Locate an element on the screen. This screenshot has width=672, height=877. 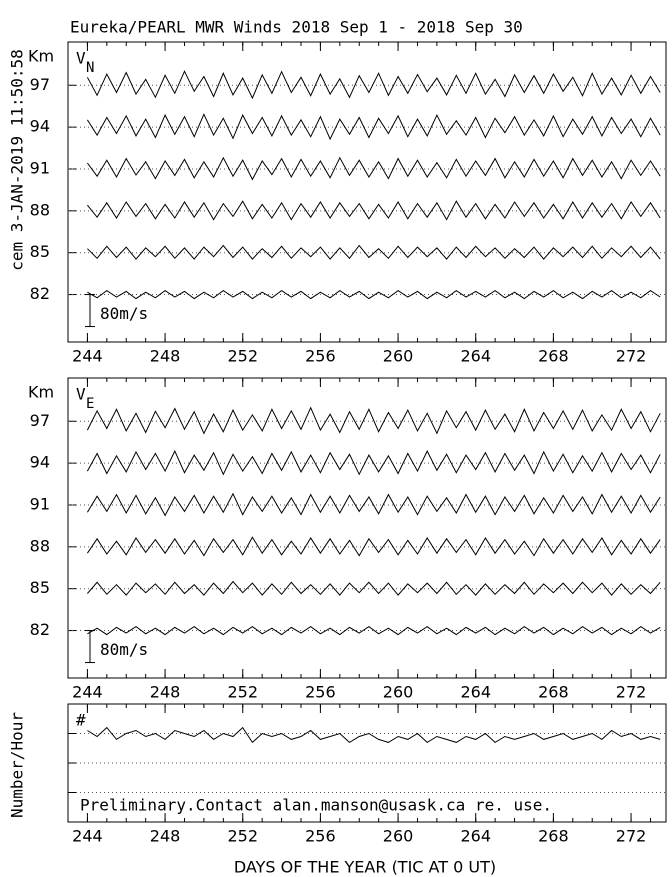
y-axis-label: Number/Hour is located at coordinates (17, 765).